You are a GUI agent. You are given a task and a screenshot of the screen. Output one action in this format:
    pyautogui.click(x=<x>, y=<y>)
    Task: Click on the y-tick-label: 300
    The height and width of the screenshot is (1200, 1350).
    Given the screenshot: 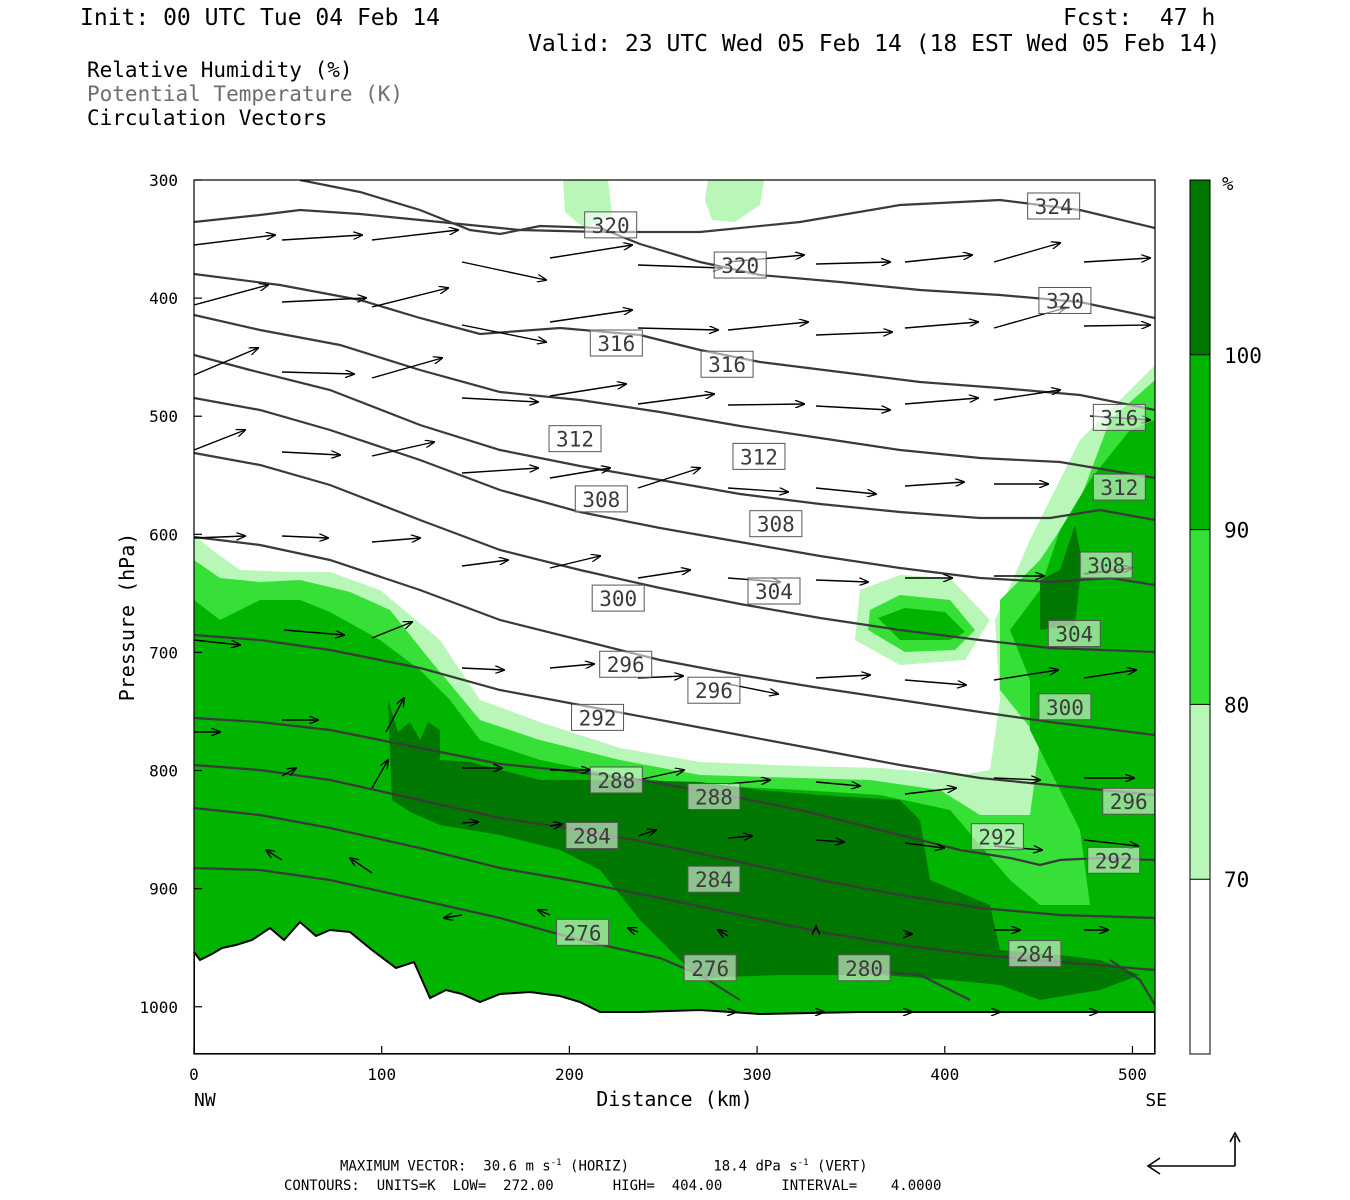 What is the action you would take?
    pyautogui.click(x=163, y=180)
    